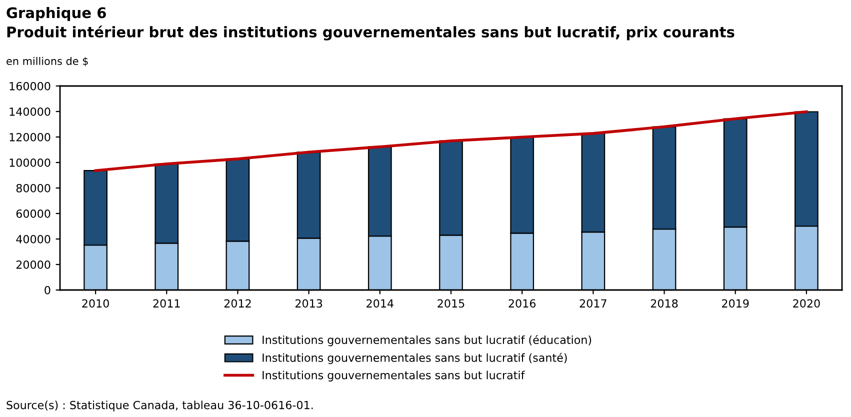 This screenshot has width=851, height=417. What do you see at coordinates (159, 406) in the screenshot?
I see `source-note: Source(s) : Statistique Canada, tableau 36-10-0616-01.` at bounding box center [159, 406].